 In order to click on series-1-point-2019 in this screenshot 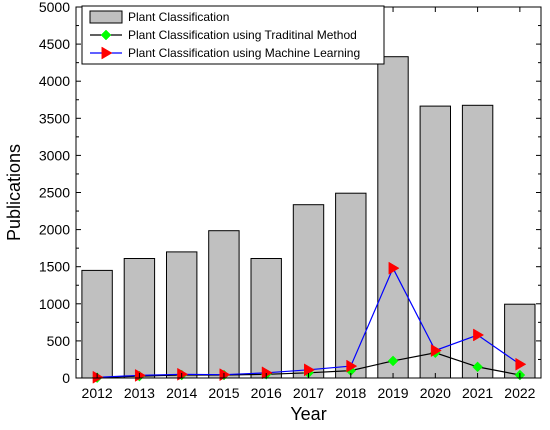, I will do `click(393, 361)`.